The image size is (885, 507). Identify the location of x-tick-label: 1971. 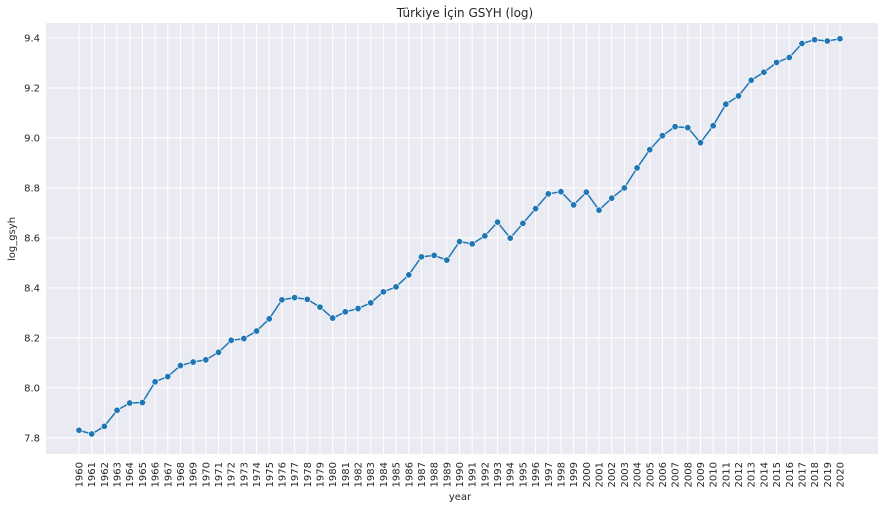
(219, 474).